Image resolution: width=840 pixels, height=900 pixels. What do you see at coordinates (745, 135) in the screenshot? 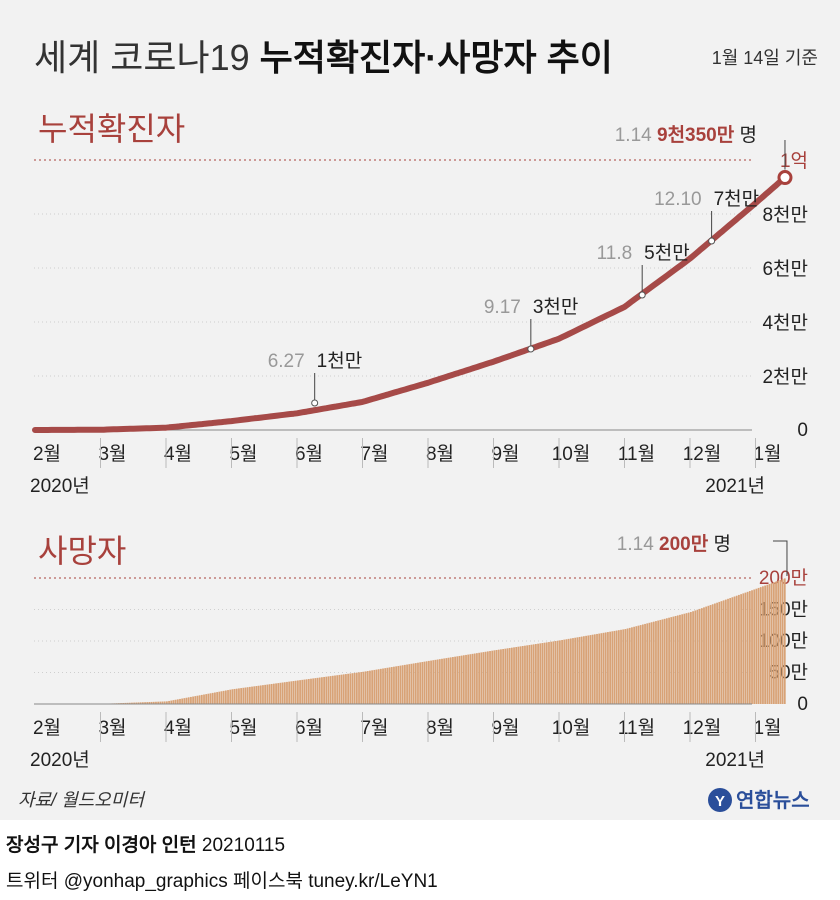
I see `latest-cases-unit: 명` at bounding box center [745, 135].